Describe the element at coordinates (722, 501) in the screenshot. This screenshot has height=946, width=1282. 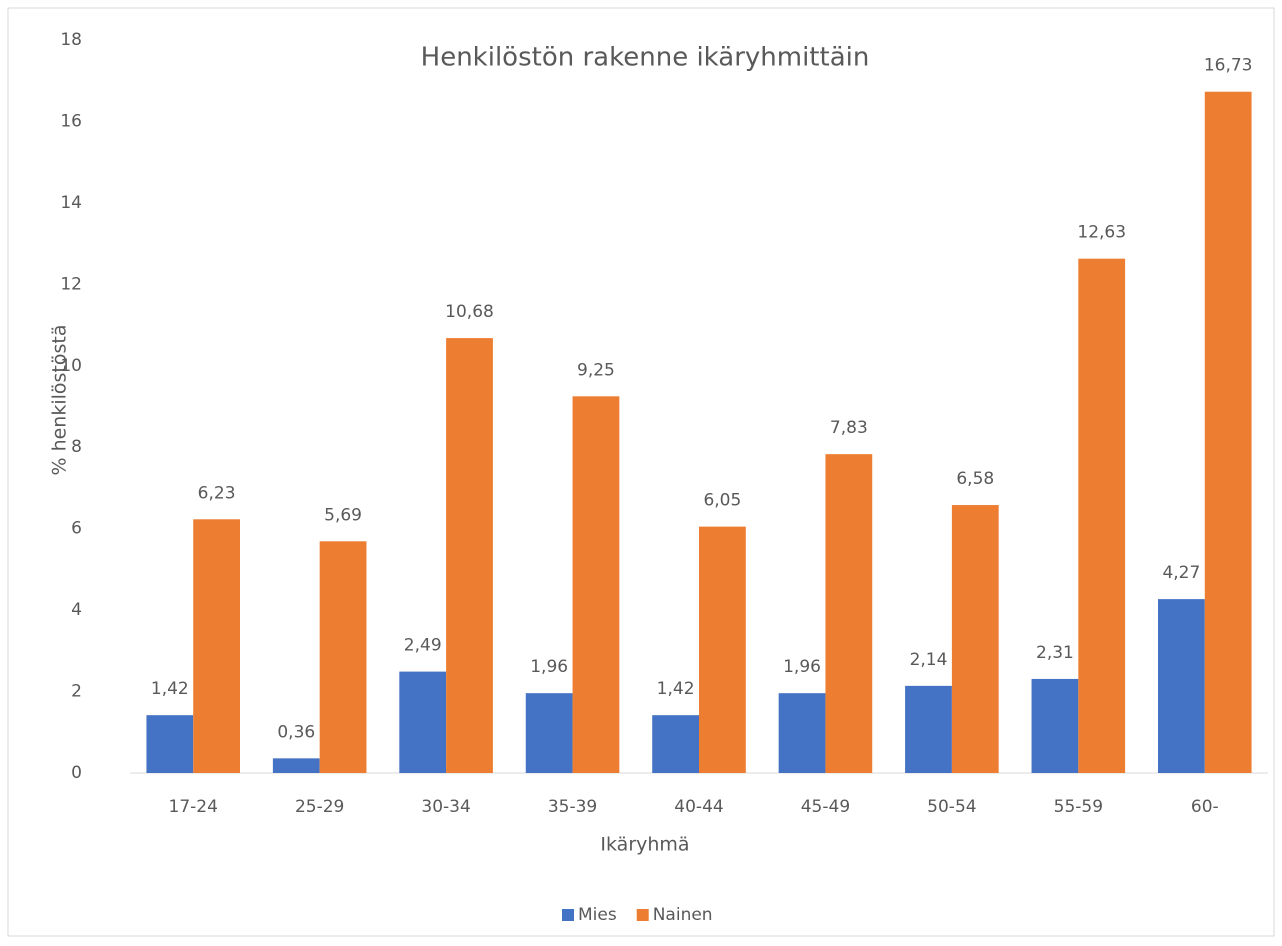
I see `data-label: 6,05` at that location.